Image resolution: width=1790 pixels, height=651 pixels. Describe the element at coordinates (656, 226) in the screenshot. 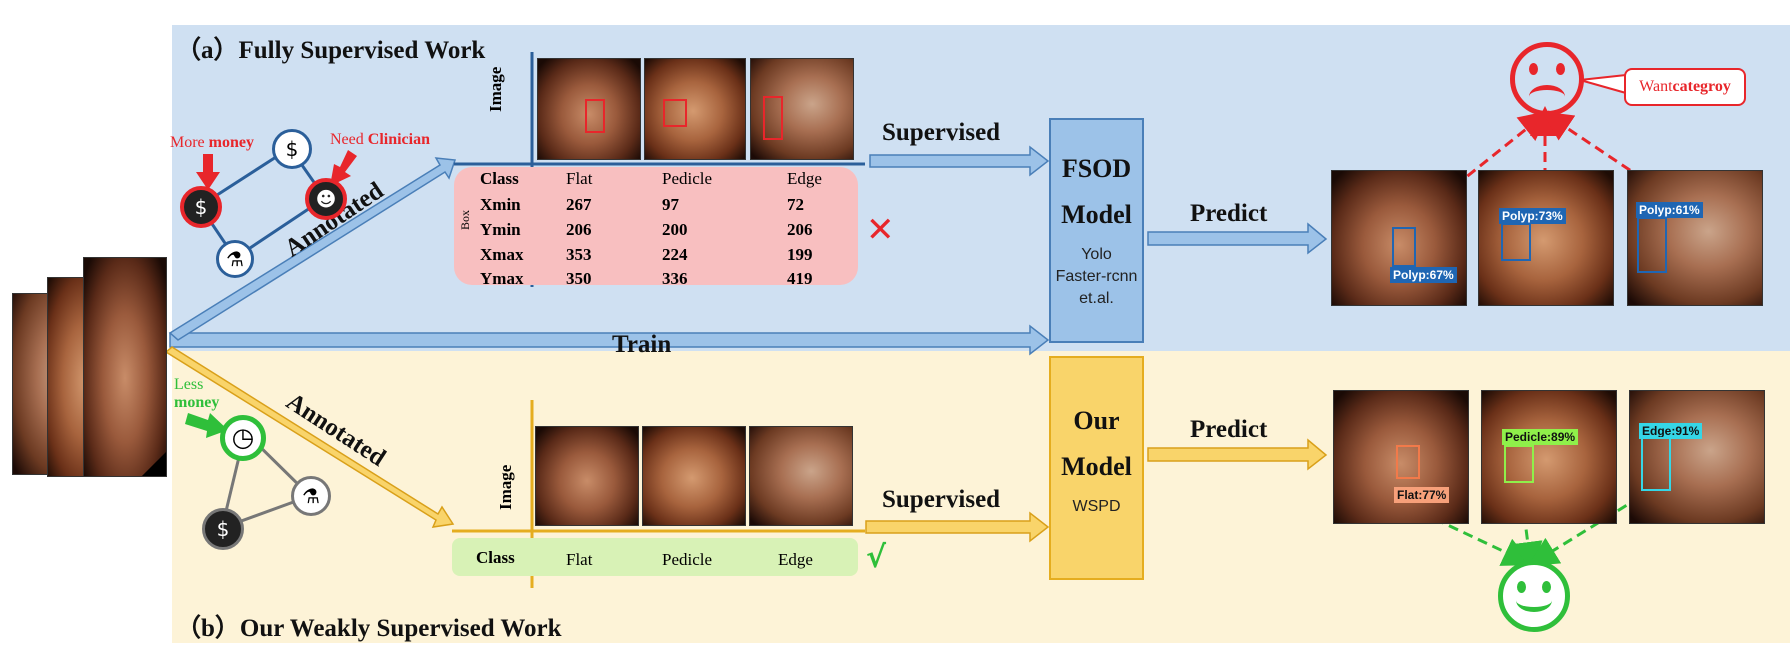

I see `bbox-annotation-table` at that location.